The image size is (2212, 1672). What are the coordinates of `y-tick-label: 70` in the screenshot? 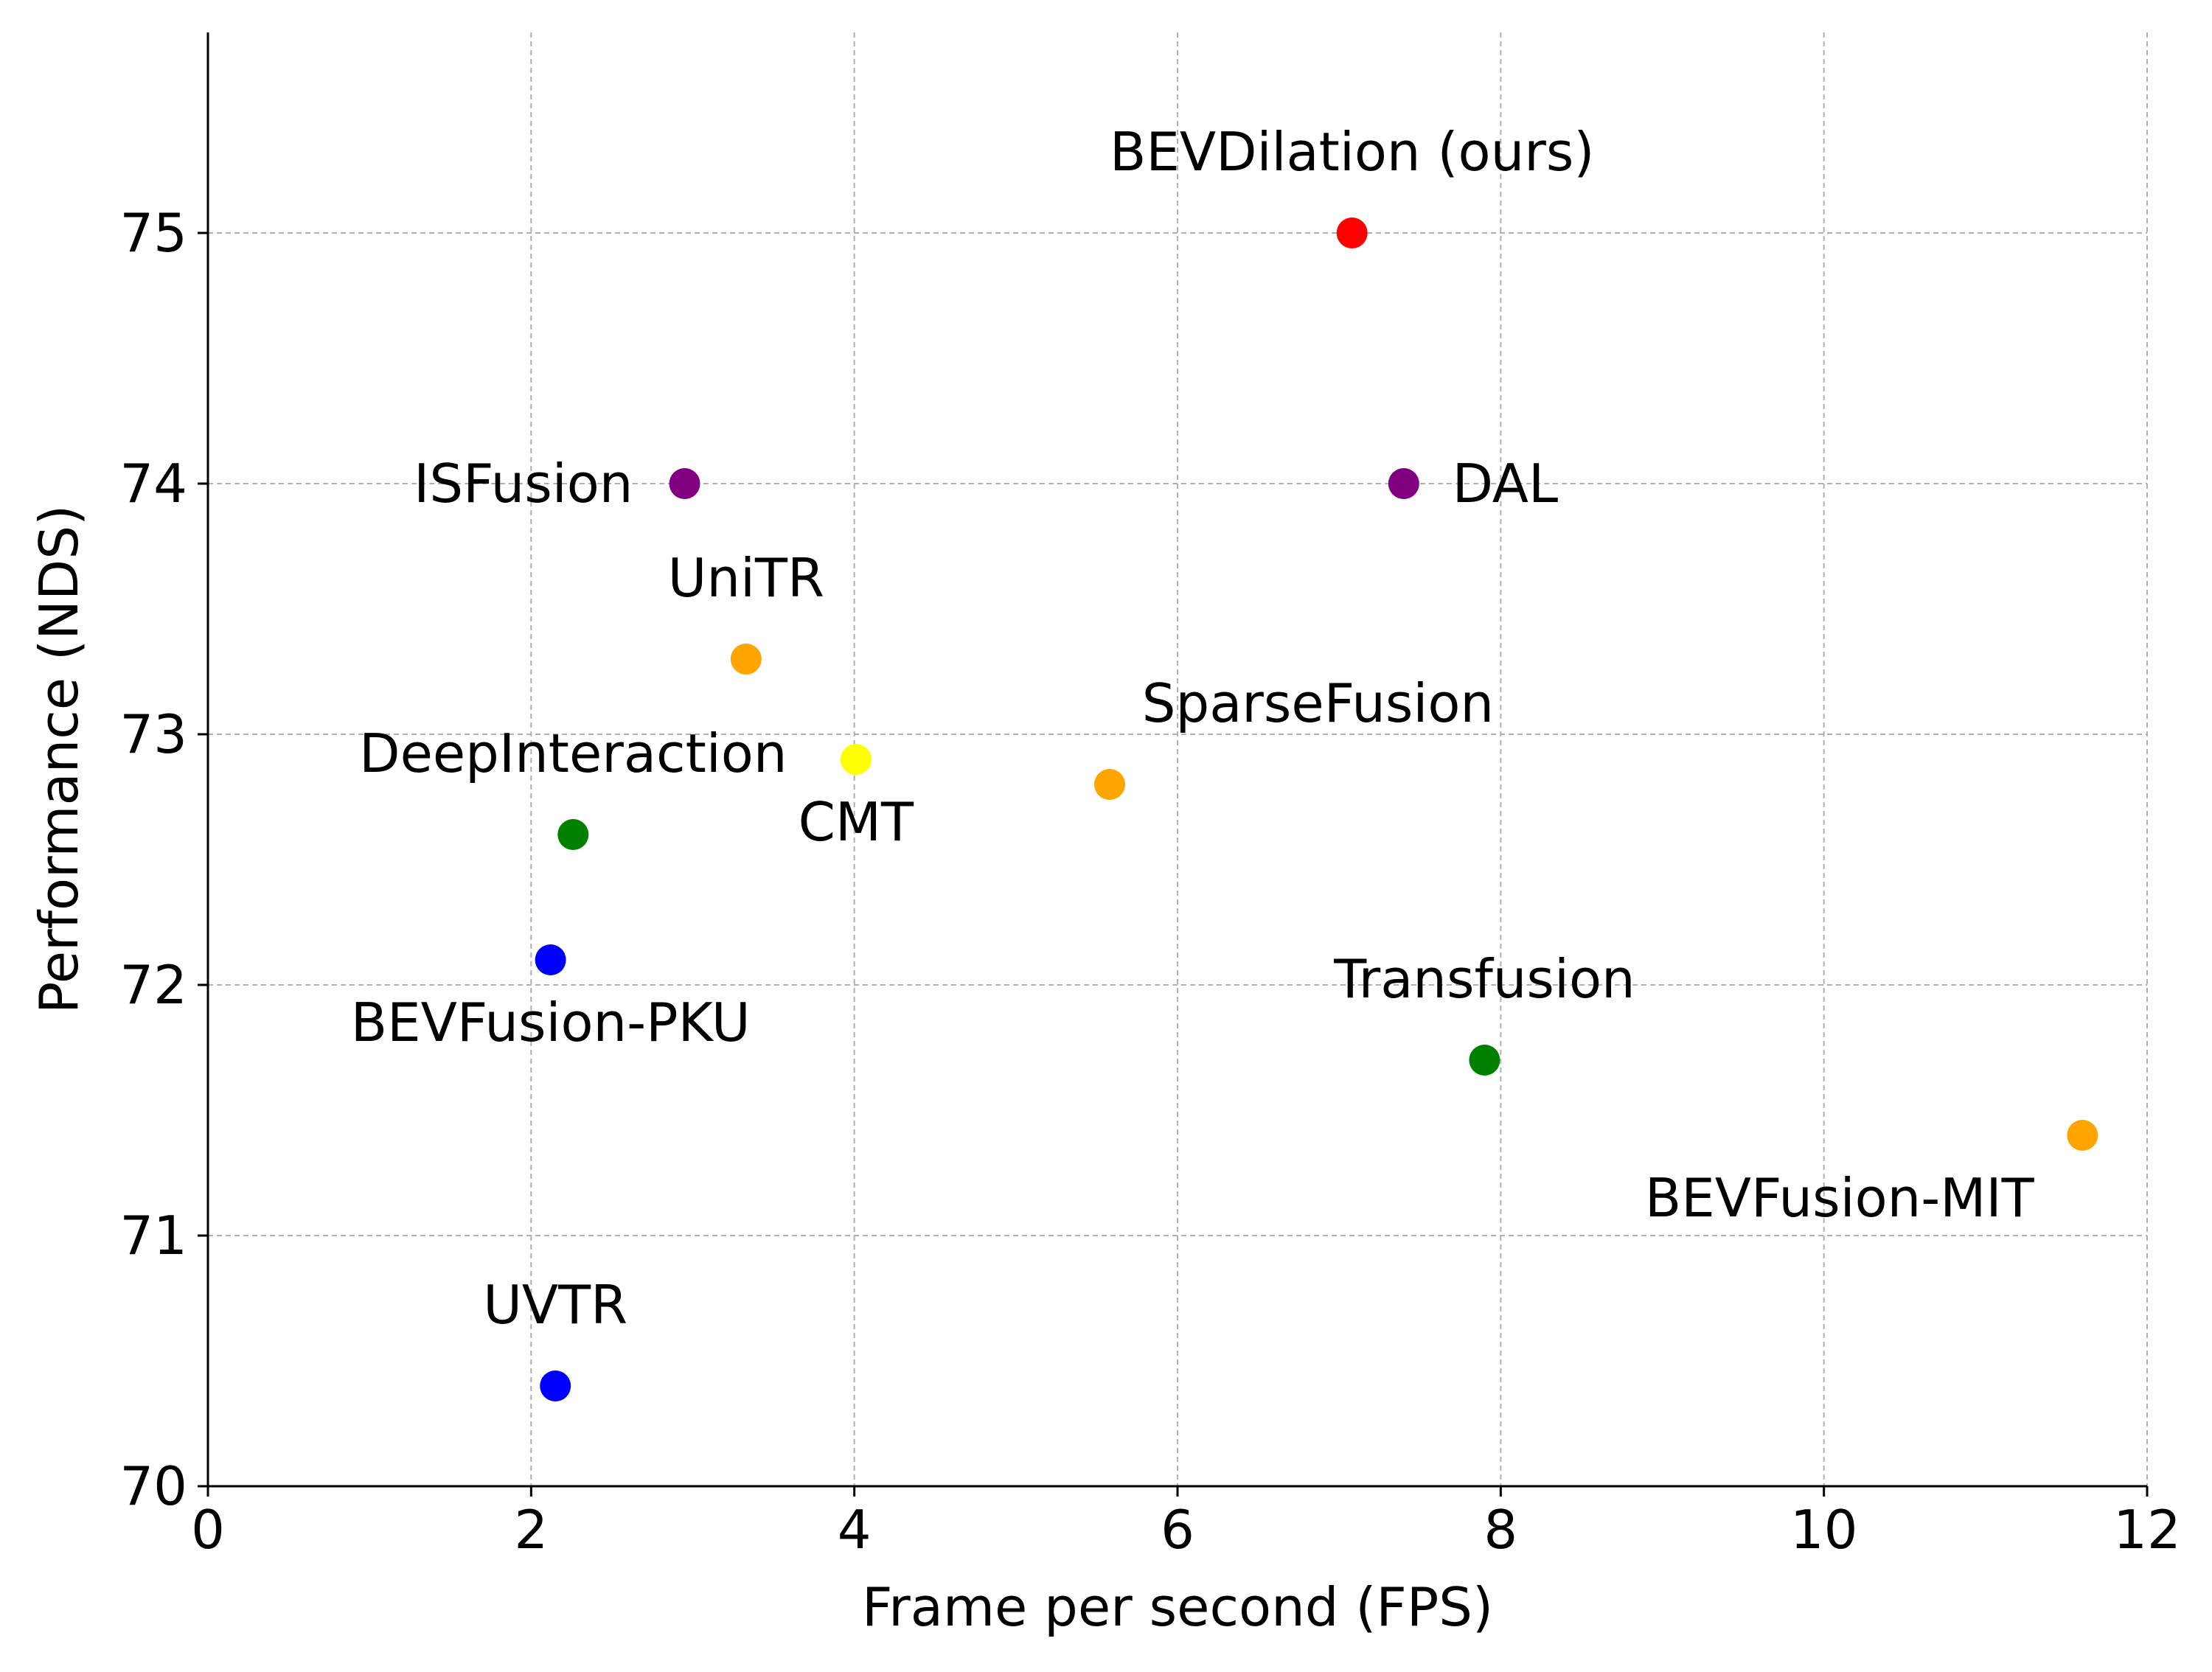 It's located at (153, 1486).